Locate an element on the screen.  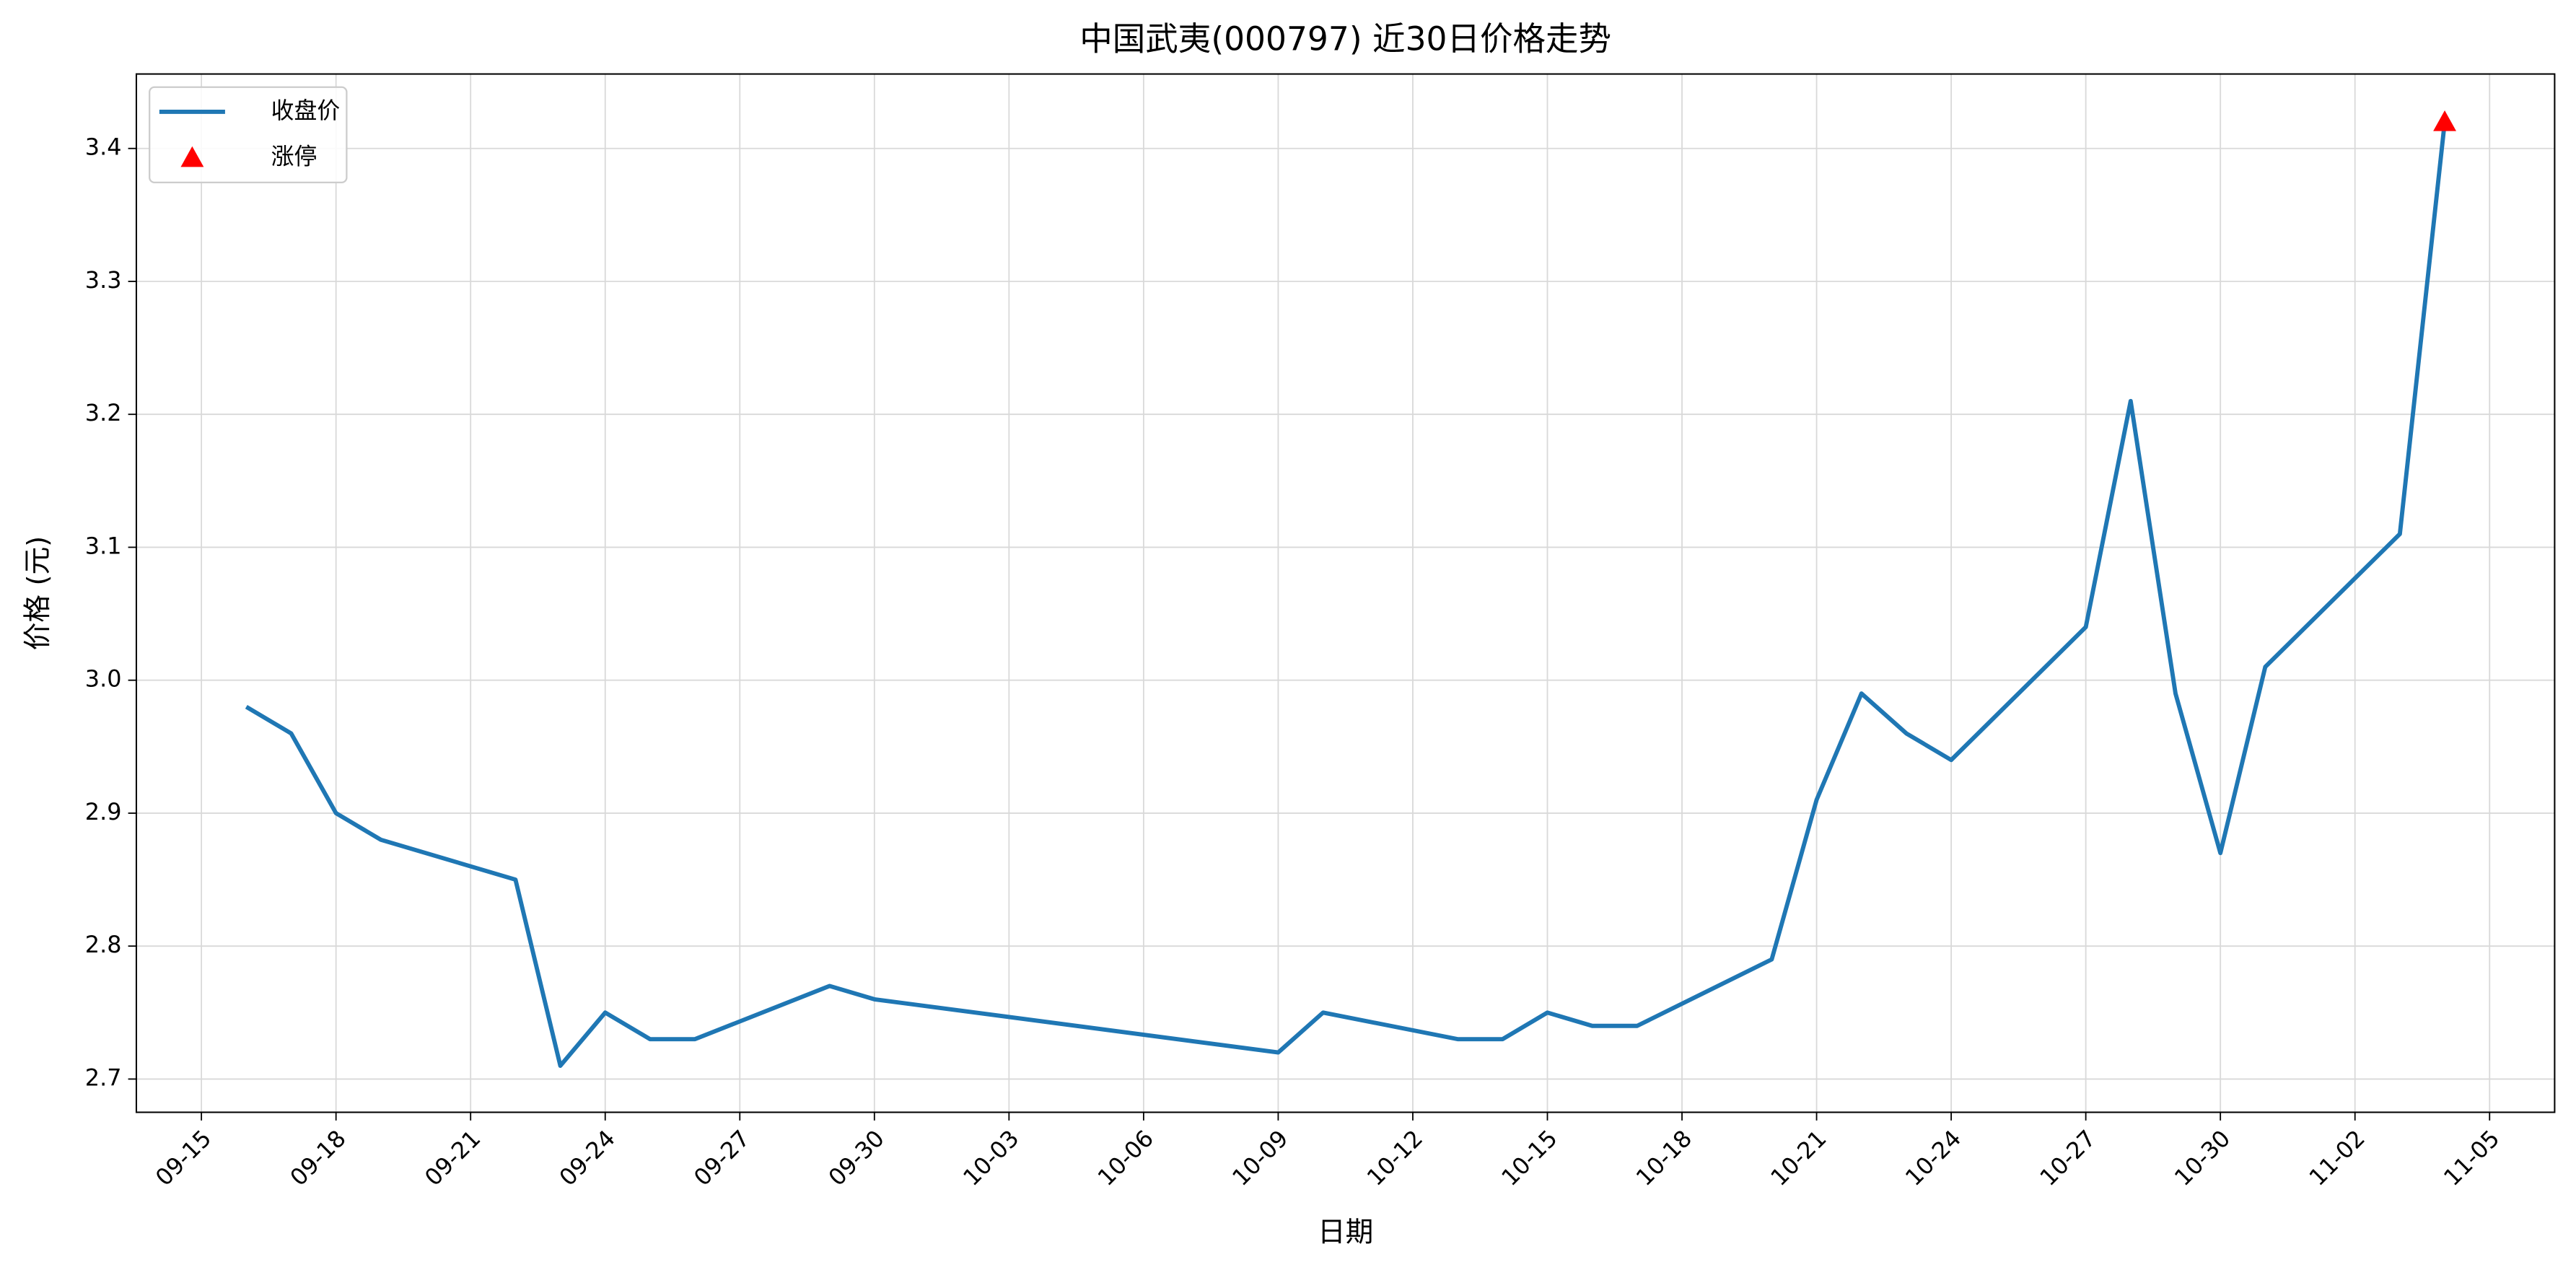
y-tick-label: 3.3 is located at coordinates (103, 280).